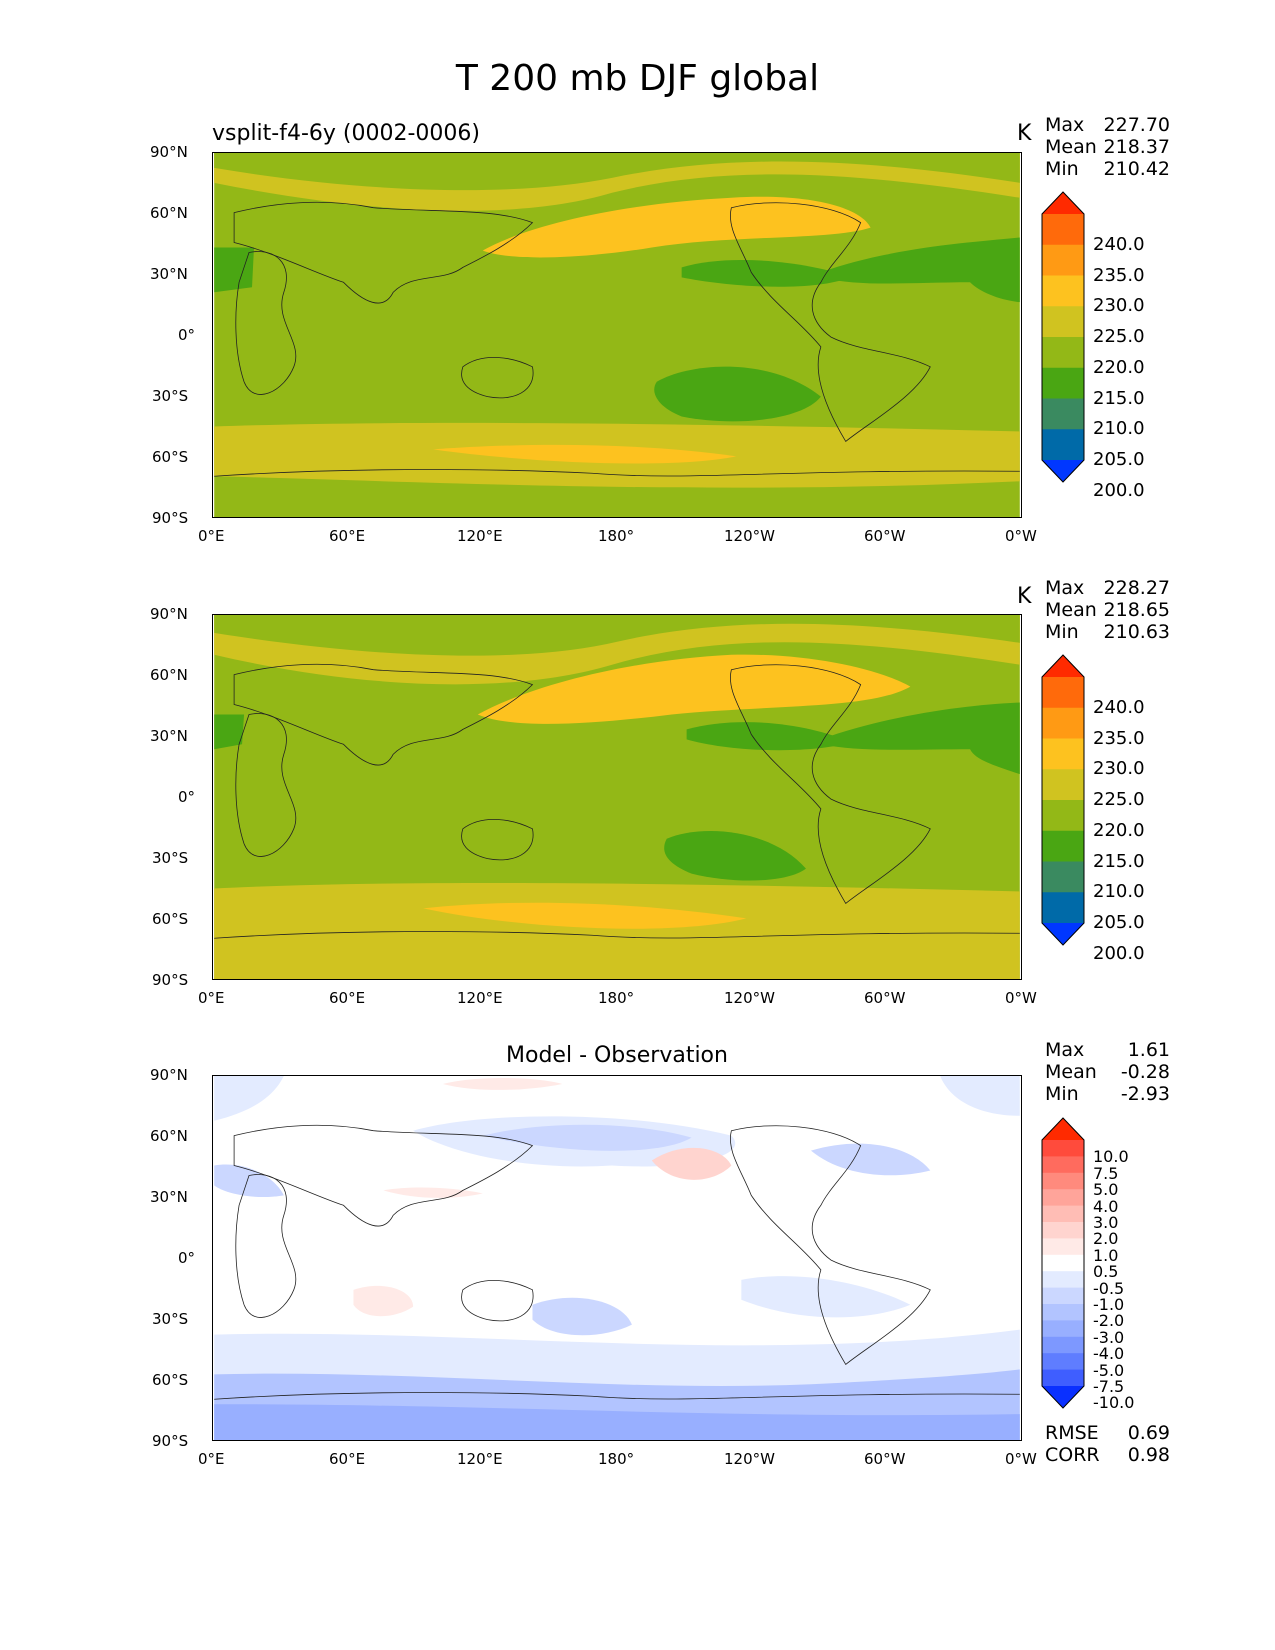  What do you see at coordinates (169, 213) in the screenshot?
I see `panel1-lat-tick-1: 60°N` at bounding box center [169, 213].